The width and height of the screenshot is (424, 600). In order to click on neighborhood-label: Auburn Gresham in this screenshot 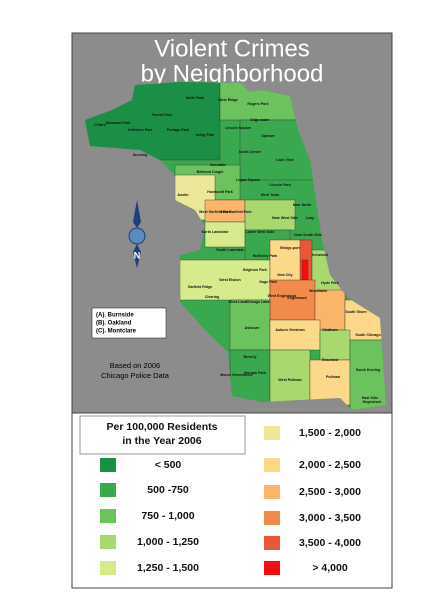, I will do `click(289, 330)`.